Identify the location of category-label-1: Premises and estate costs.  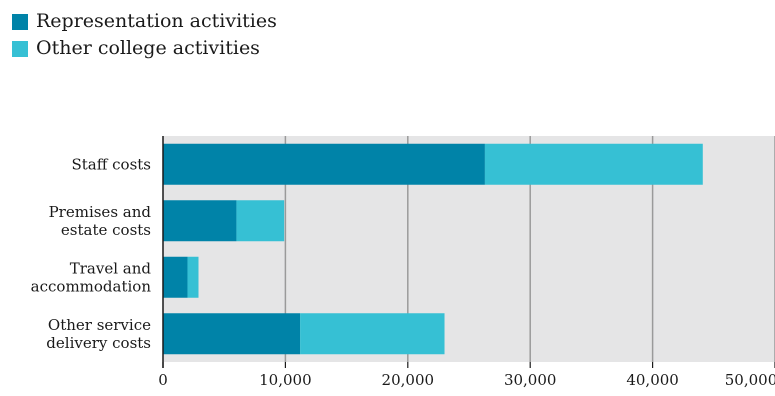
(100, 221).